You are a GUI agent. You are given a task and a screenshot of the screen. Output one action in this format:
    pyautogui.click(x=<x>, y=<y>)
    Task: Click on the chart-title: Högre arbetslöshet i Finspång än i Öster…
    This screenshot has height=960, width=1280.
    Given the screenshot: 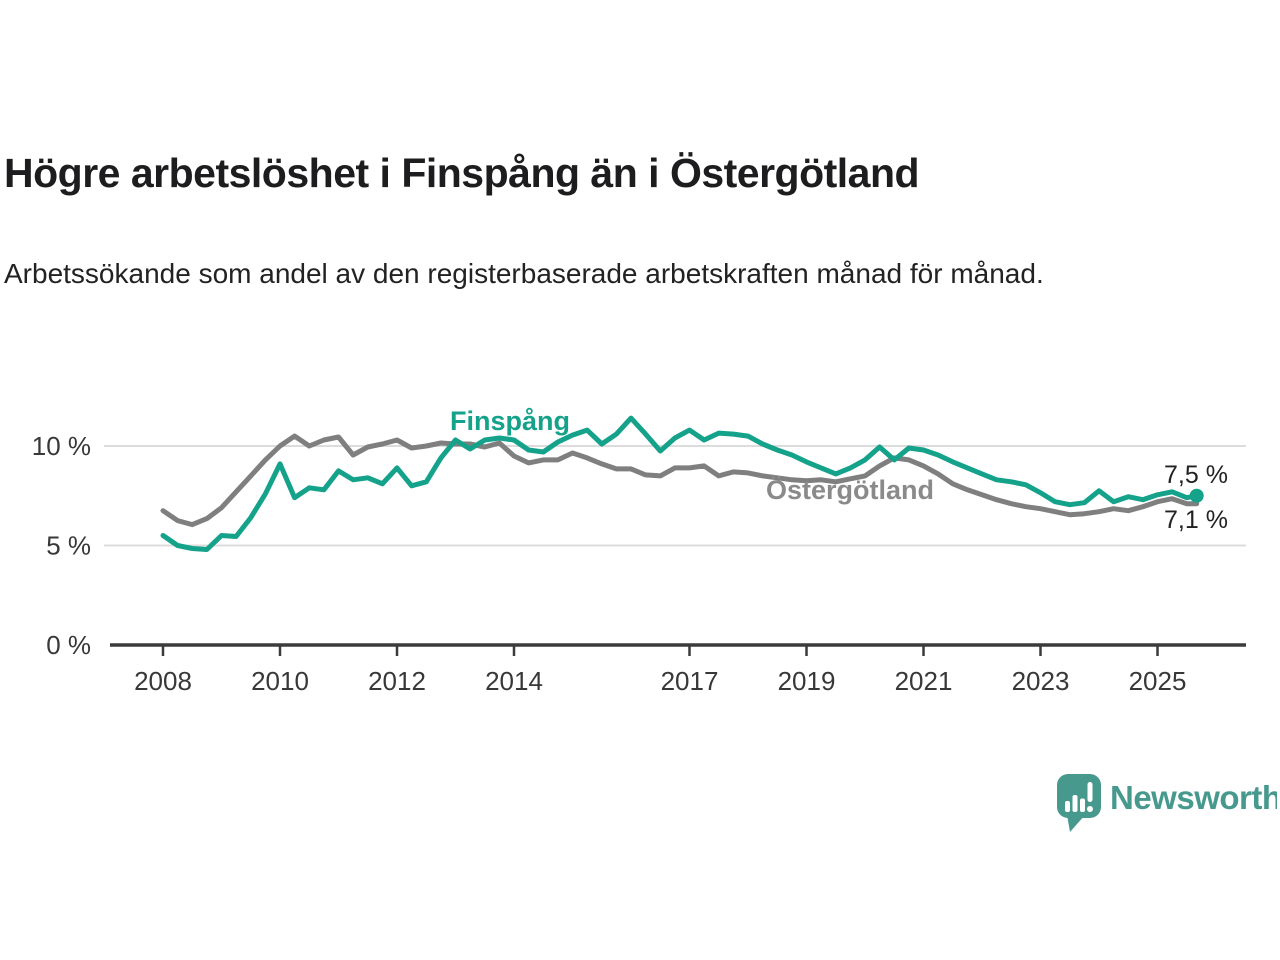 What is the action you would take?
    pyautogui.click(x=462, y=173)
    